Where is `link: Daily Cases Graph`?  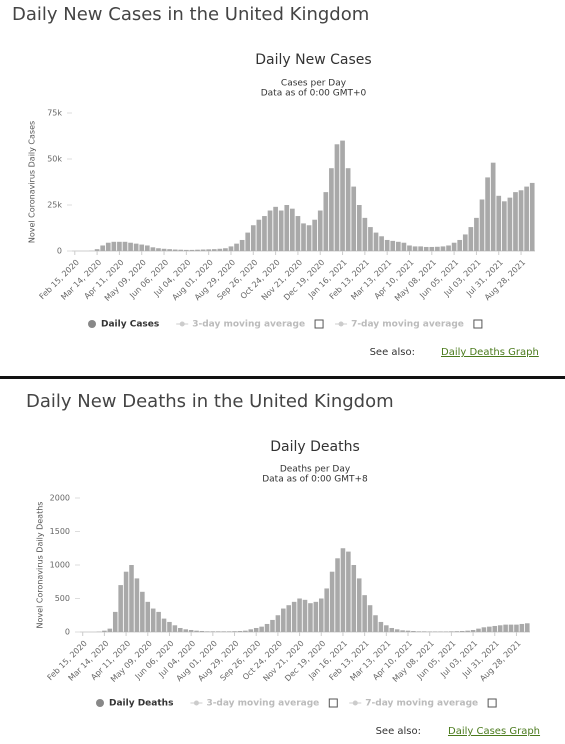
link: Daily Cases Graph is located at coordinates (494, 731).